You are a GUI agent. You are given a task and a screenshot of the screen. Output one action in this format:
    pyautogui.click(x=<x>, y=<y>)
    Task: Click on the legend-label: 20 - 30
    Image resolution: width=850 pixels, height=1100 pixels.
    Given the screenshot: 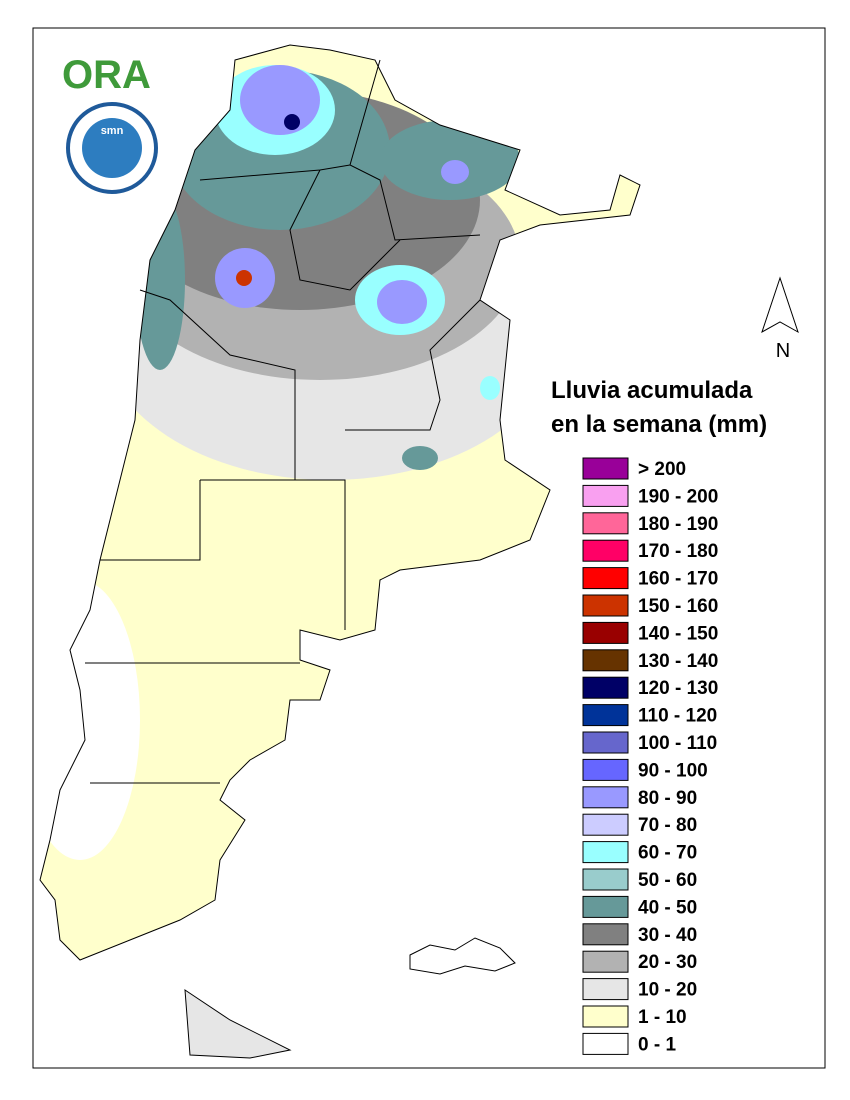 What is the action you would take?
    pyautogui.click(x=667, y=962)
    